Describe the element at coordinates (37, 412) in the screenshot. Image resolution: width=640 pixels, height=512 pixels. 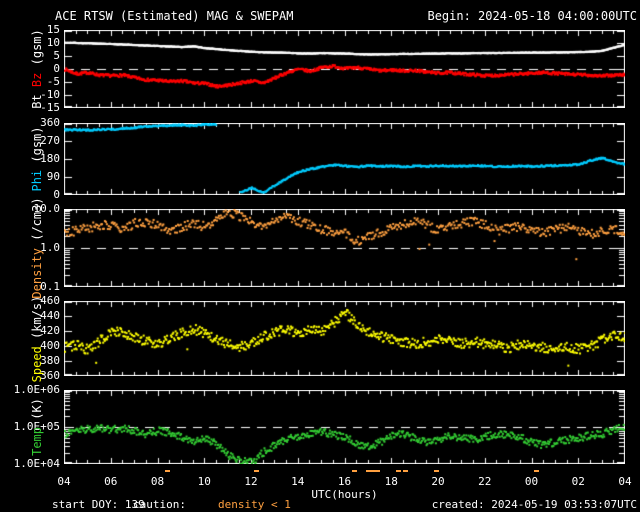
I see `y-axis-title-segment: (K)` at that location.